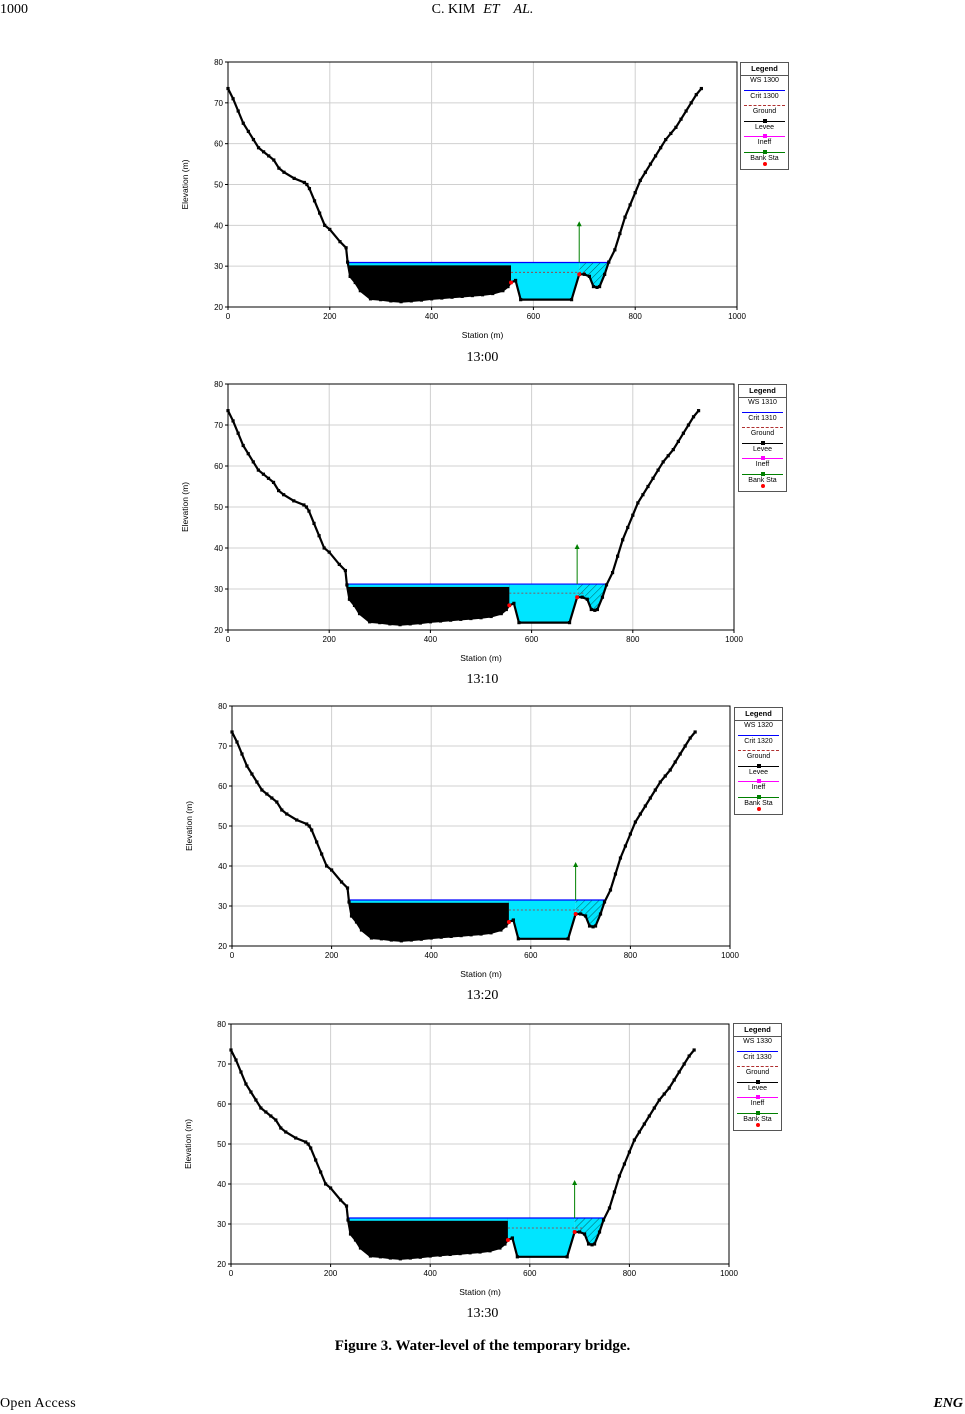  I want to click on water-band-left, so click(430, 264).